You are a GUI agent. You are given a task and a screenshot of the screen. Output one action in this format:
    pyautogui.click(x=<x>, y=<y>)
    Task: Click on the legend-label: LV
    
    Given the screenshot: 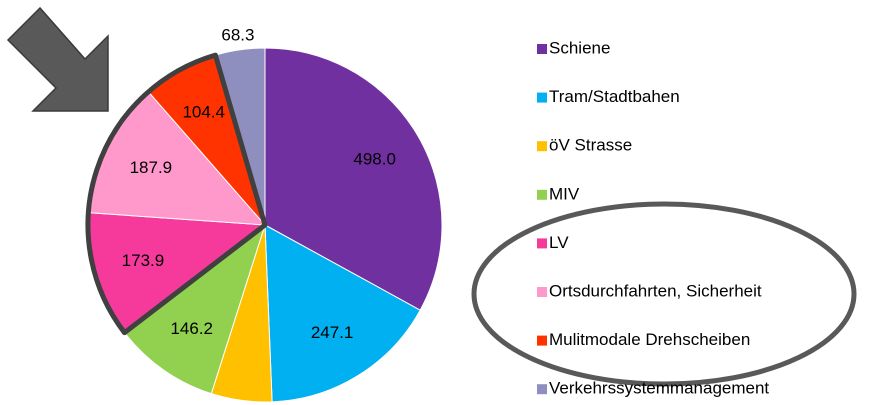 What is the action you would take?
    pyautogui.click(x=559, y=242)
    